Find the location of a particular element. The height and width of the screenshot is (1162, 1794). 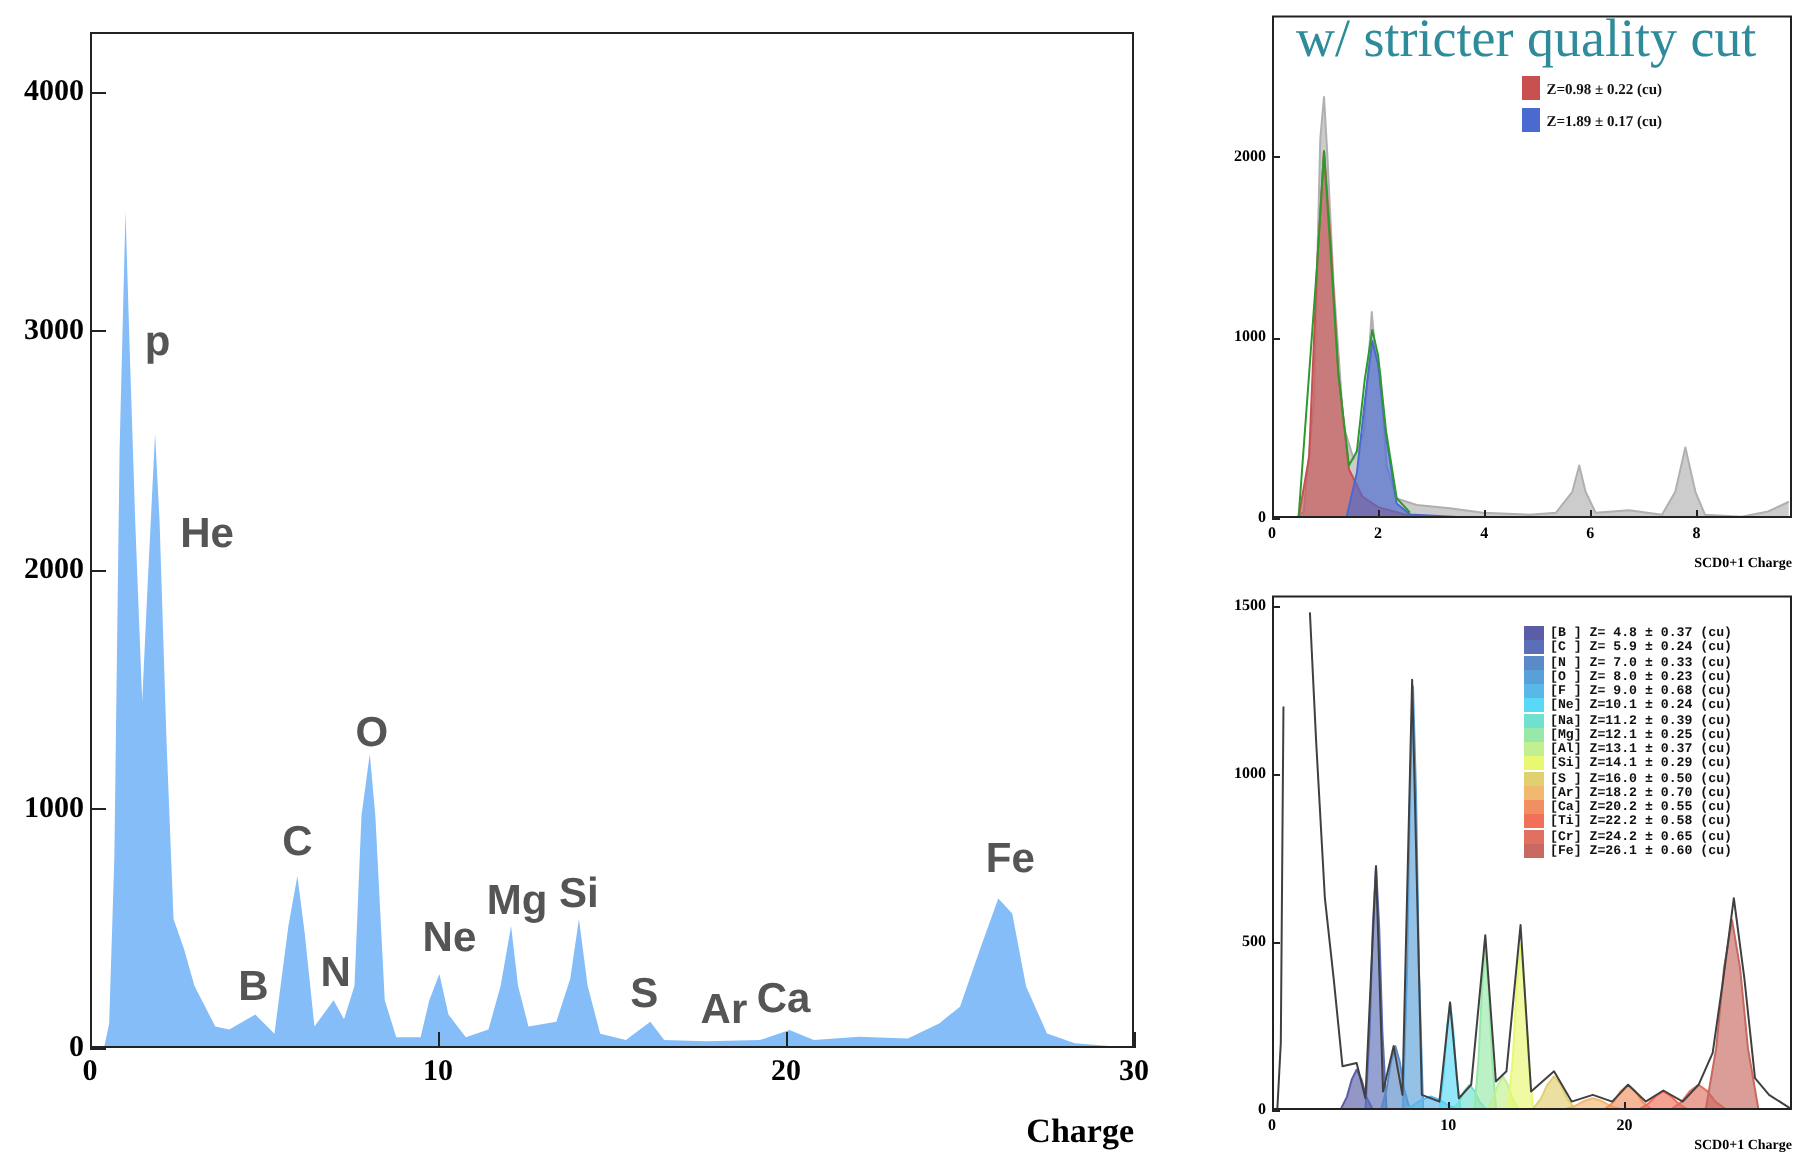

annotation: N is located at coordinates (335, 972).